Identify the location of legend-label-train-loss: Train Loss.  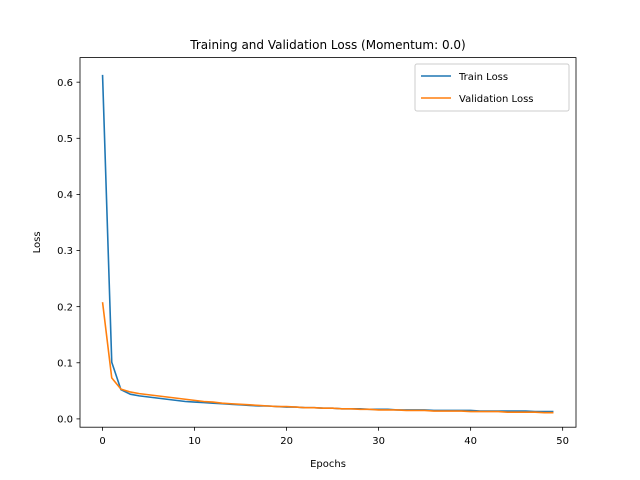
(483, 77).